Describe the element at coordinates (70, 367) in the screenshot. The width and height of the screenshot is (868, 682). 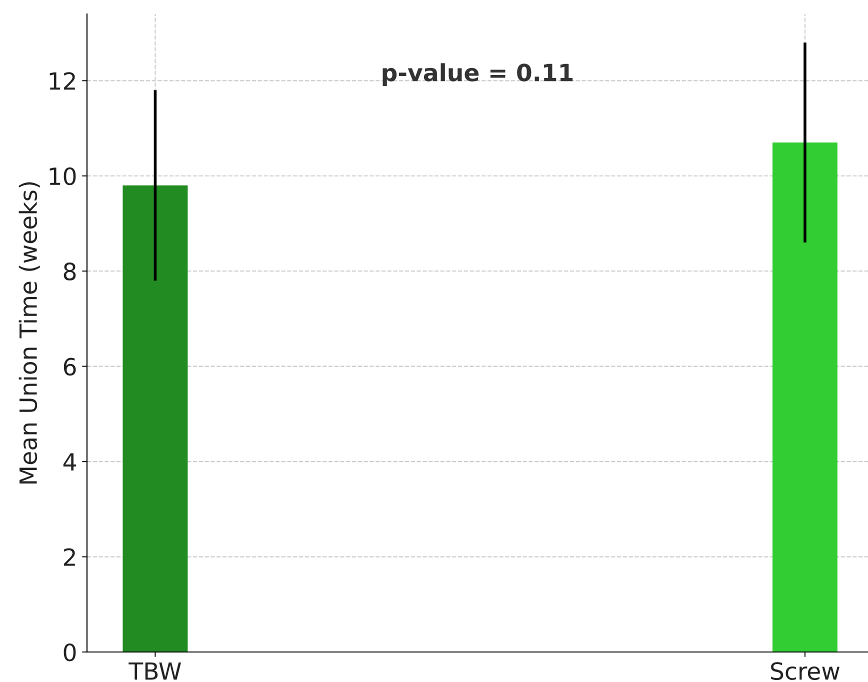
I see `y-tick-label: 6` at that location.